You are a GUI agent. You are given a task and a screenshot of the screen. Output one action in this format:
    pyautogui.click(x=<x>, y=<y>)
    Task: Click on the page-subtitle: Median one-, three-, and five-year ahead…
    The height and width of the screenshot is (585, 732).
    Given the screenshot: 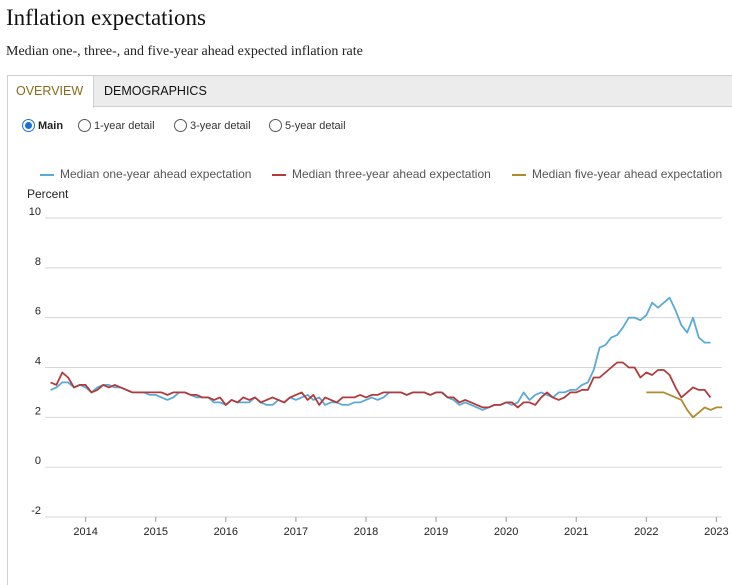 What is the action you would take?
    pyautogui.click(x=184, y=51)
    